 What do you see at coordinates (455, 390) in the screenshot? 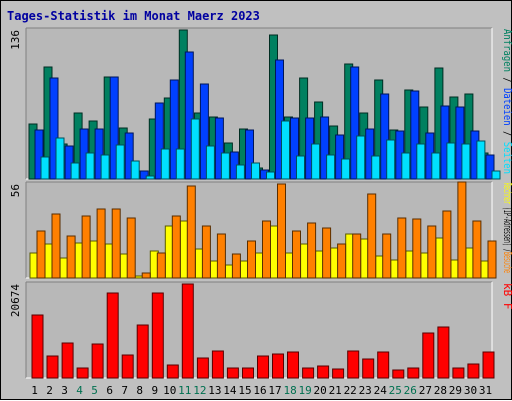
I see `x-tick-label: 29` at bounding box center [455, 390].